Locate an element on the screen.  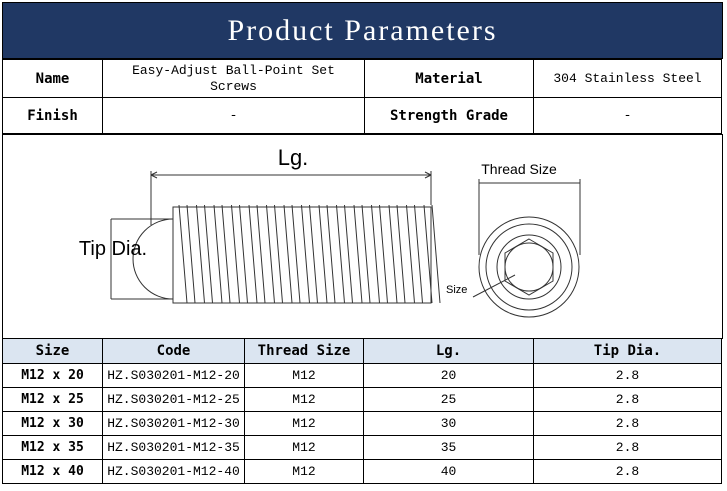
table-cell: 30 is located at coordinates (448, 423).